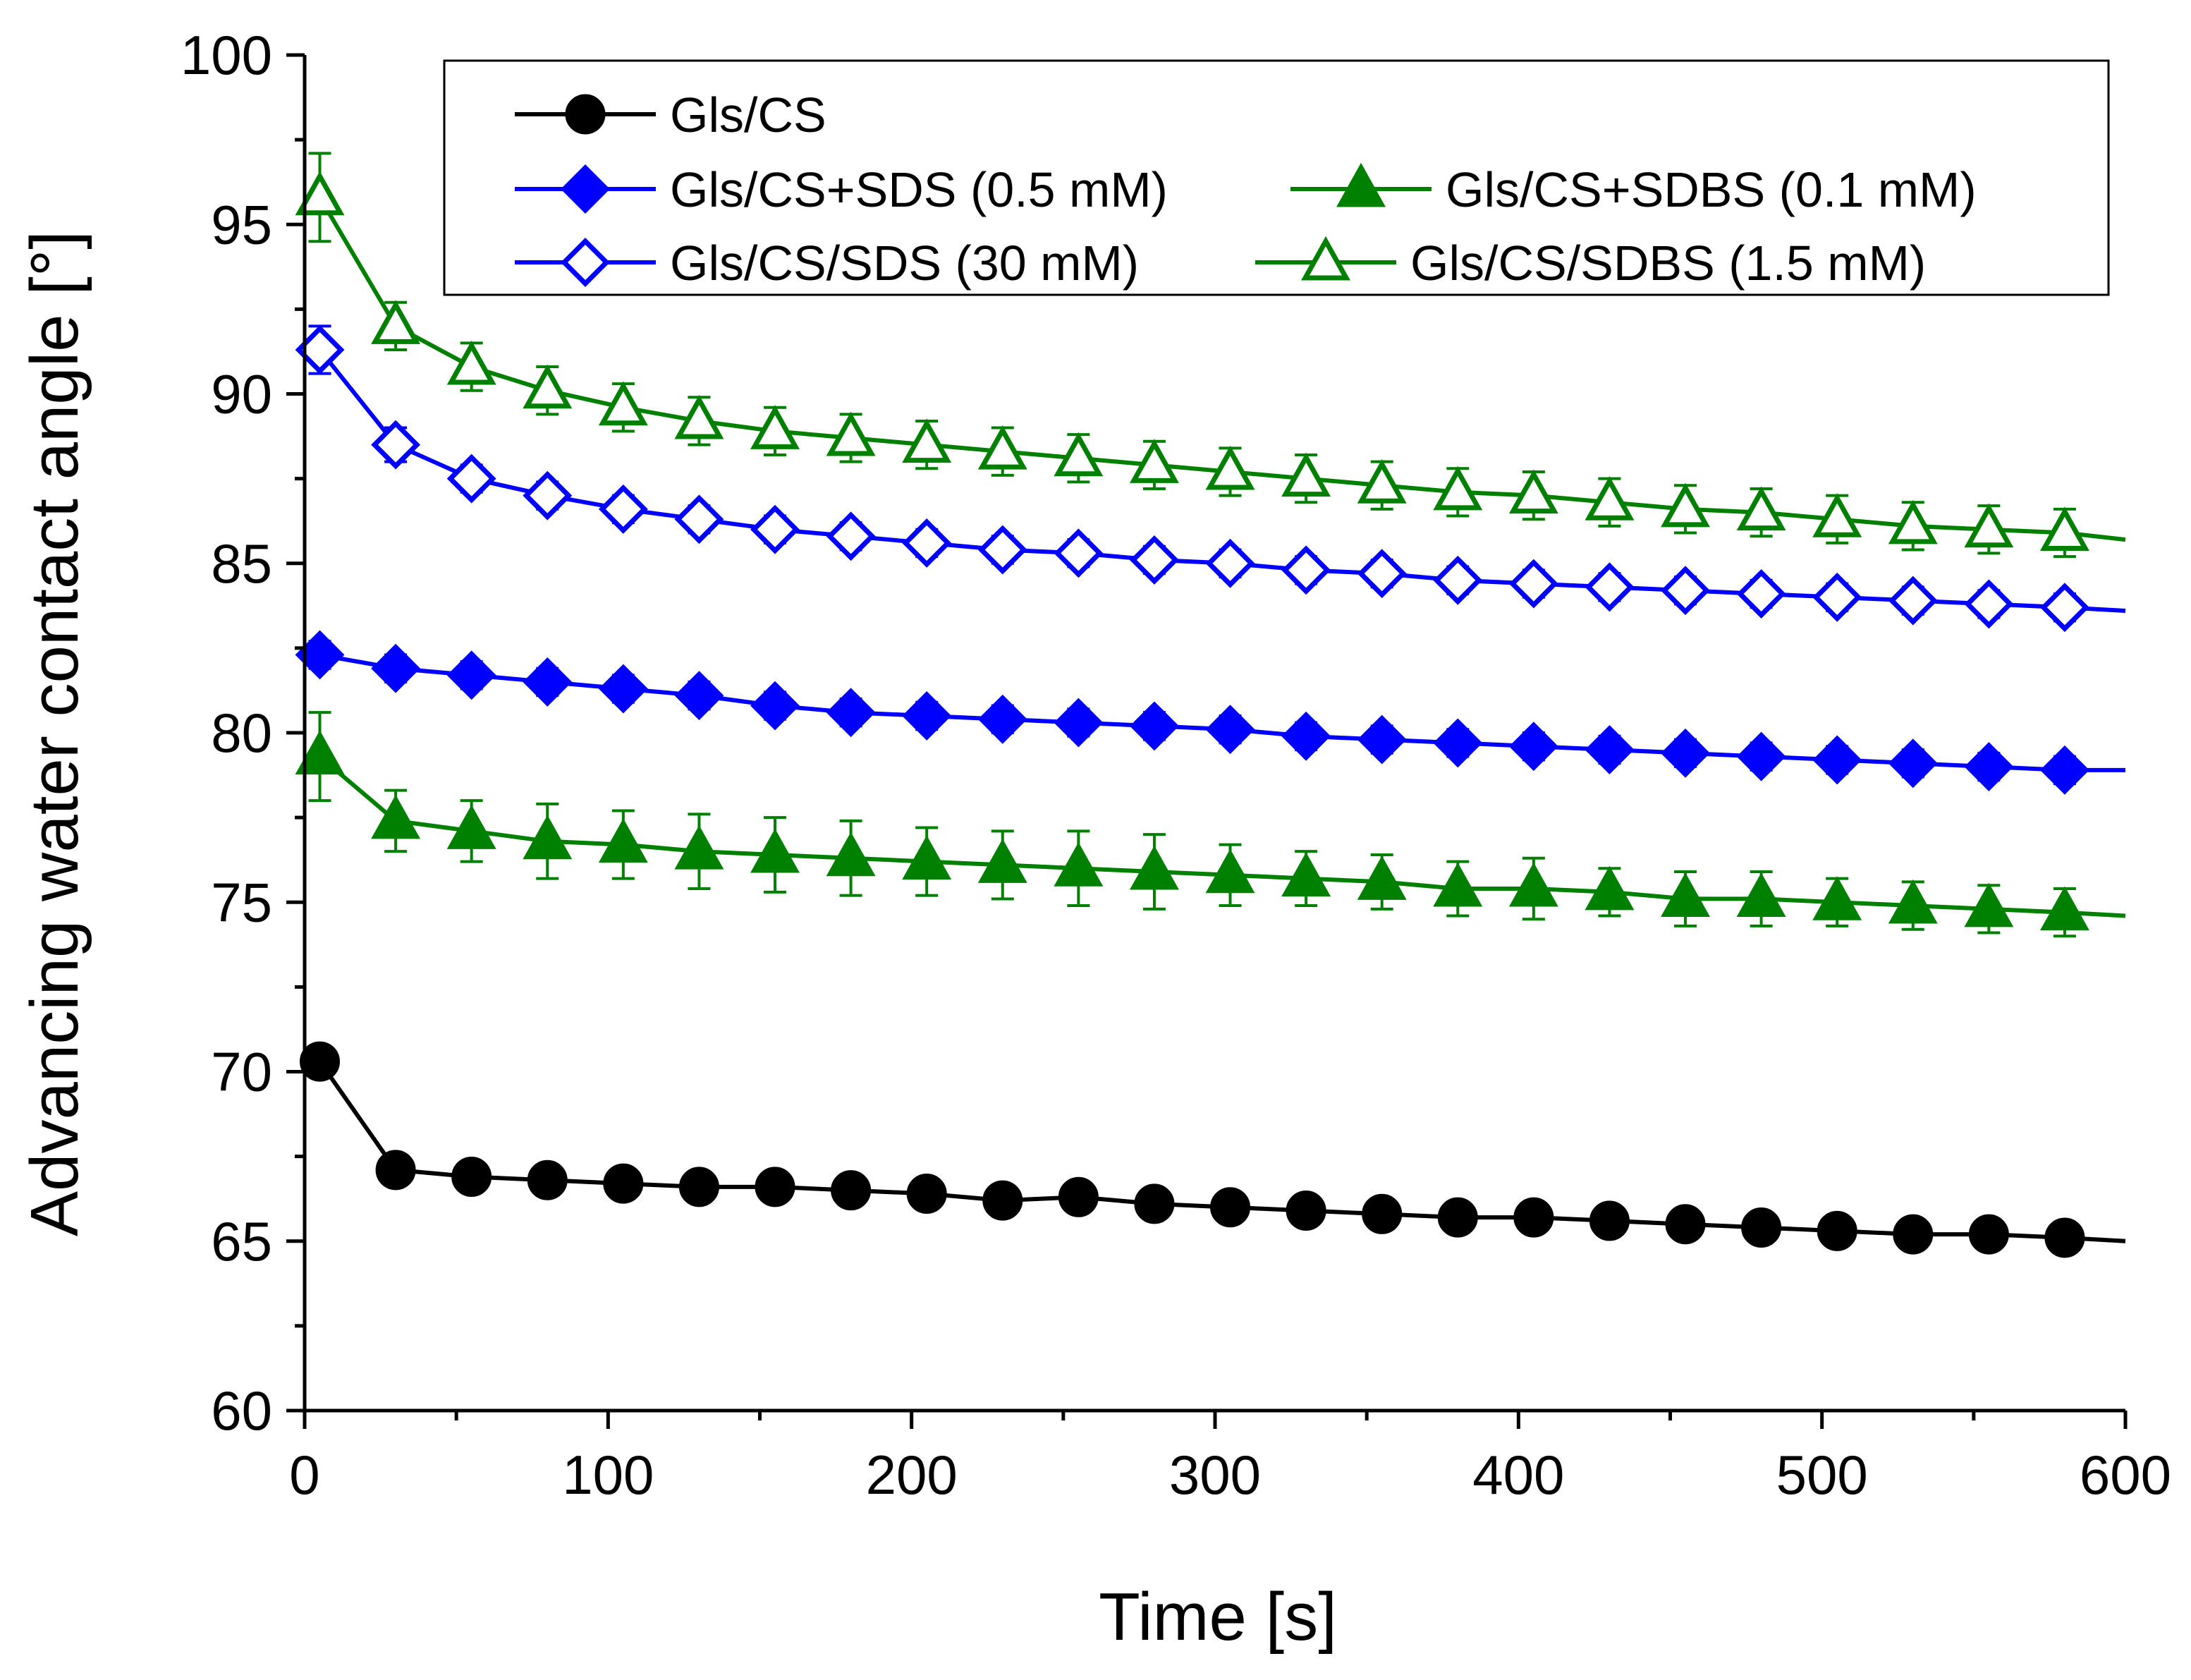 The height and width of the screenshot is (1680, 2191). What do you see at coordinates (241, 563) in the screenshot?
I see `y-tick-label: 85` at bounding box center [241, 563].